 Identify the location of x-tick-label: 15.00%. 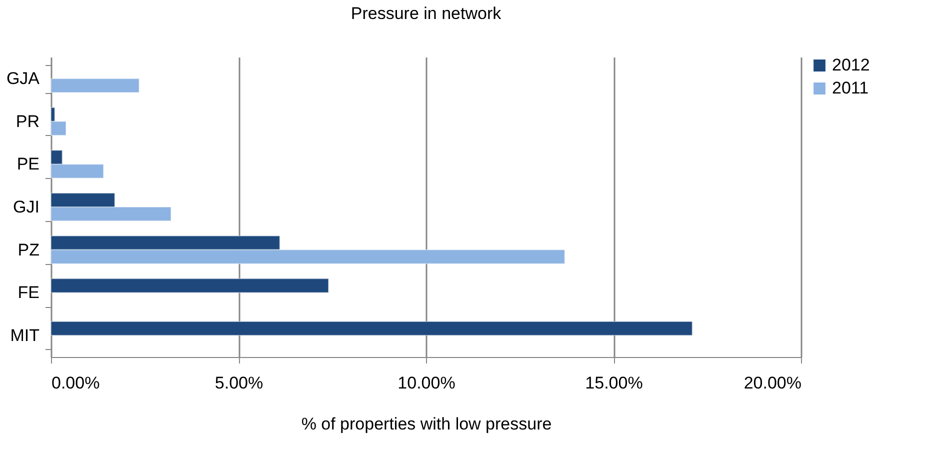
(614, 383).